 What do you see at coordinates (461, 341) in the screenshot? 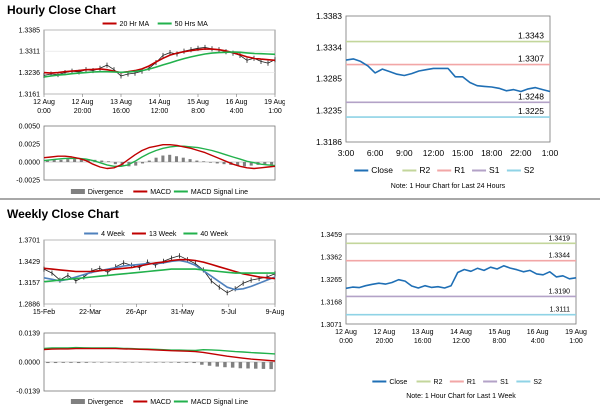
I see `weekly-close-x-tick: 12:00` at bounding box center [461, 341].